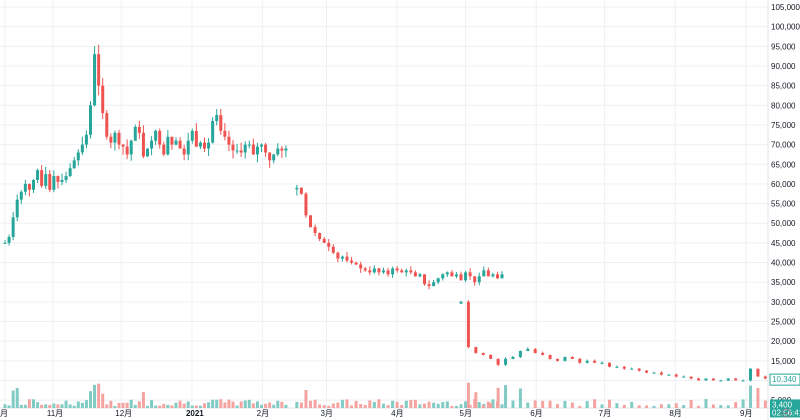  What do you see at coordinates (675, 413) in the screenshot?
I see `x-tick-label: 8月` at bounding box center [675, 413].